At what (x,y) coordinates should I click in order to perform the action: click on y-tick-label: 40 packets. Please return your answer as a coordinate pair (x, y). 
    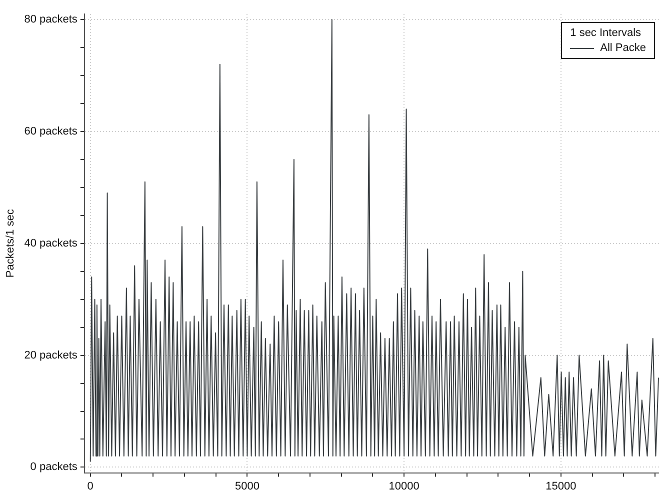
    Looking at the image, I should click on (51, 243).